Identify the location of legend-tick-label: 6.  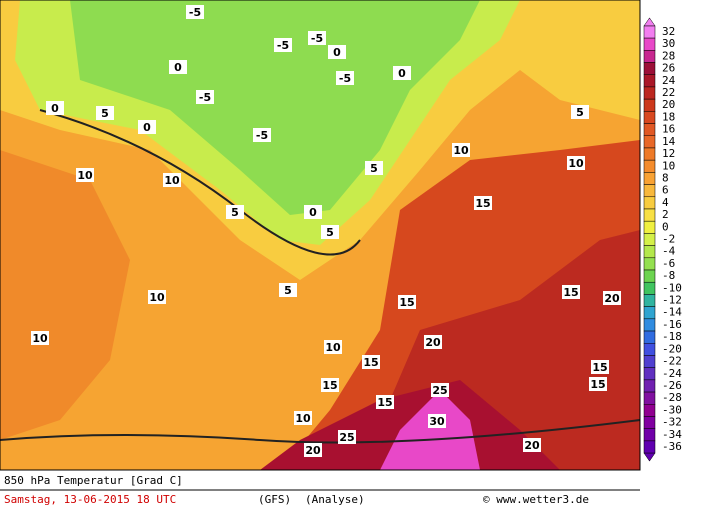
(665, 190).